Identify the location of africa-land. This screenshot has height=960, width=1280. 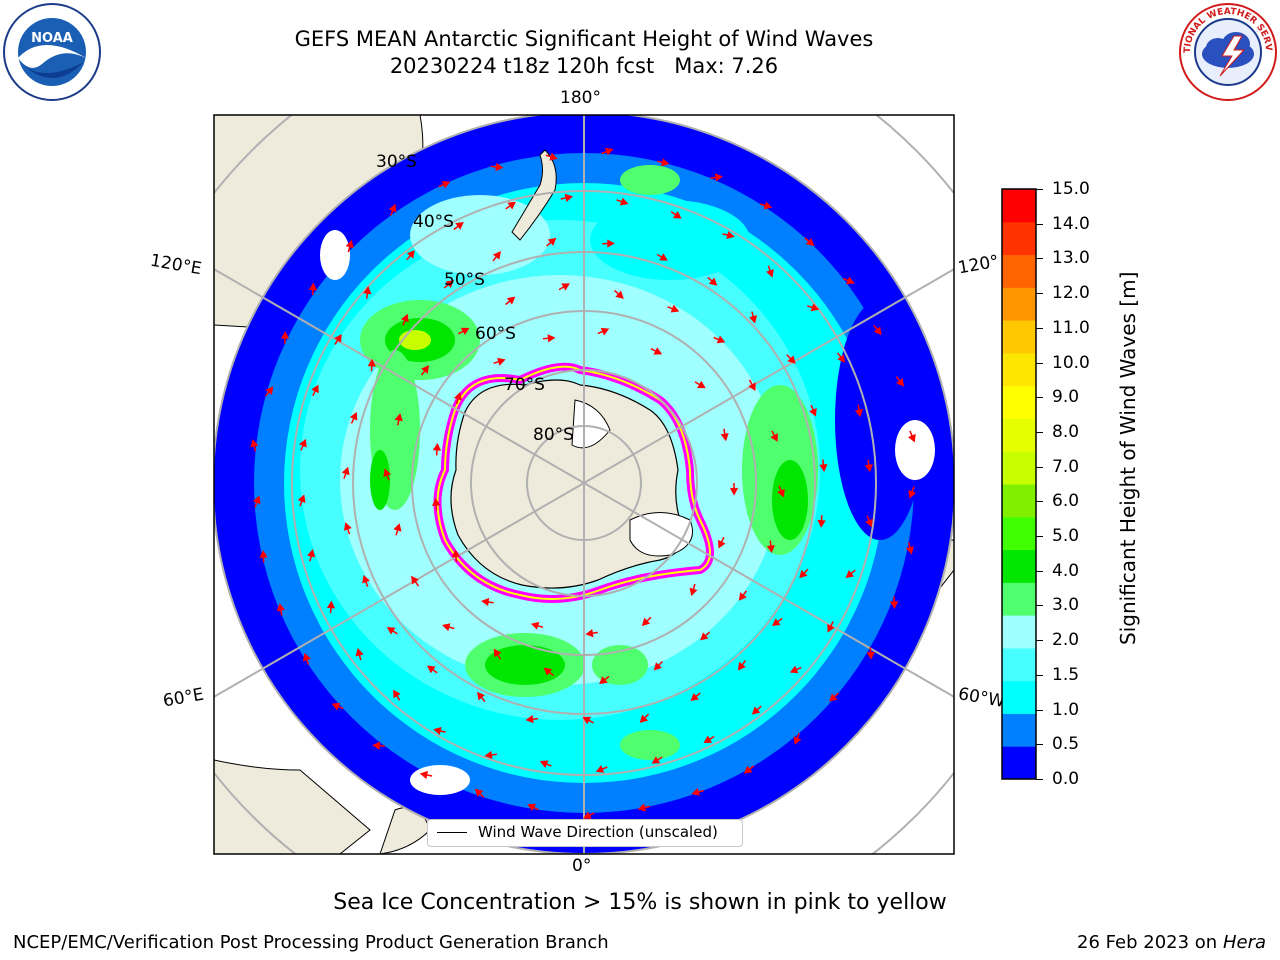
(292, 806).